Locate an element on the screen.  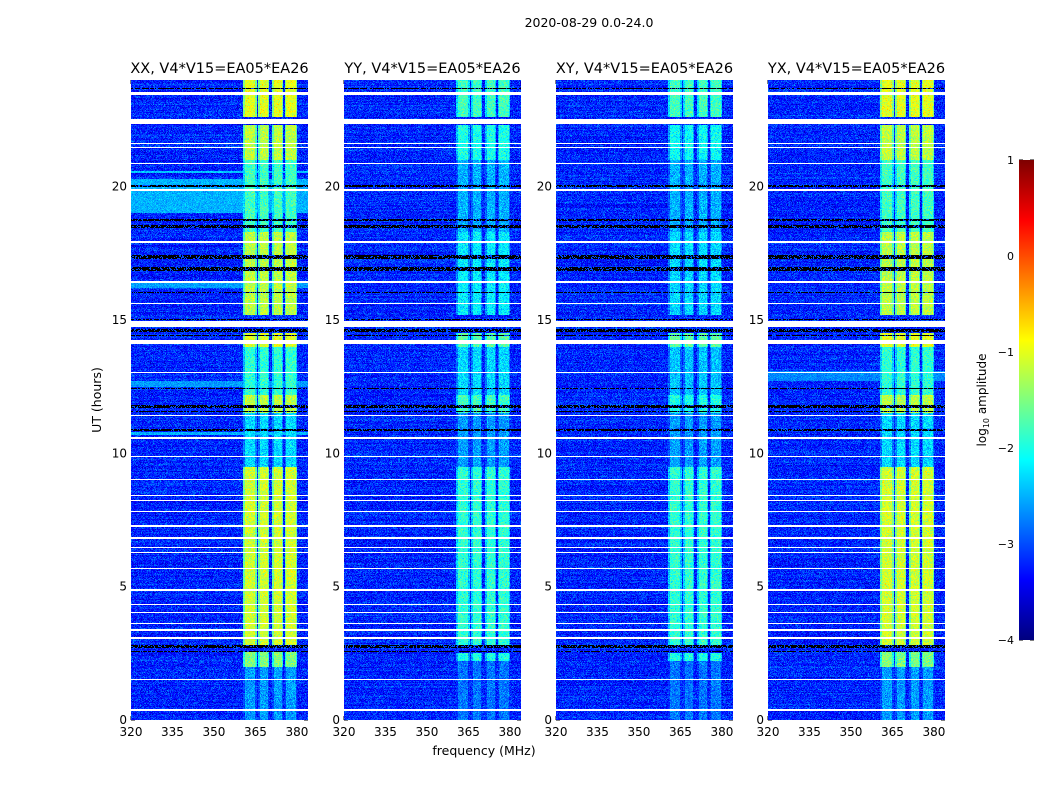
colorbar-label-part: amplitude is located at coordinates (982, 386).